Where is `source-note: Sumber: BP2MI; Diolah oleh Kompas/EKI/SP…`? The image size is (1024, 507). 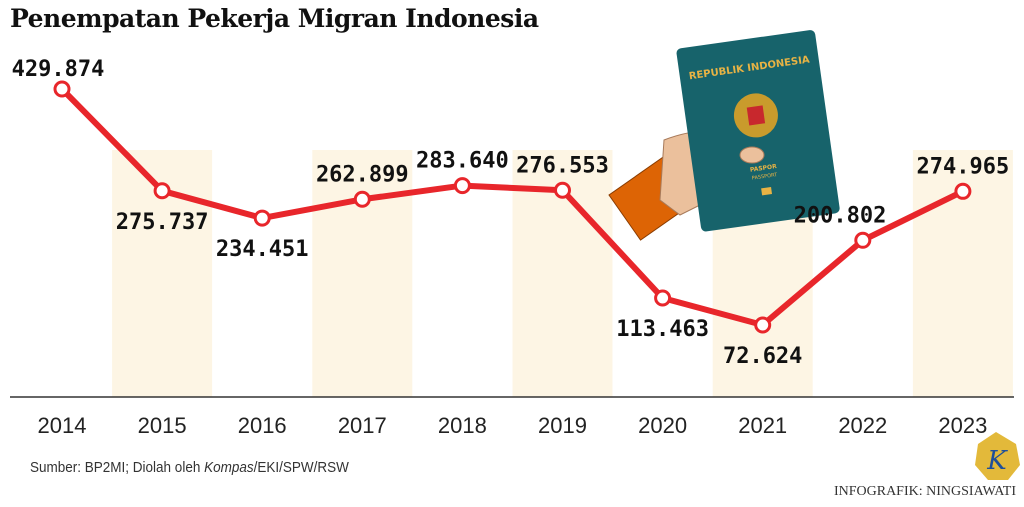
source-note: Sumber: BP2MI; Diolah oleh Kompas/EKI/SP… is located at coordinates (189, 467).